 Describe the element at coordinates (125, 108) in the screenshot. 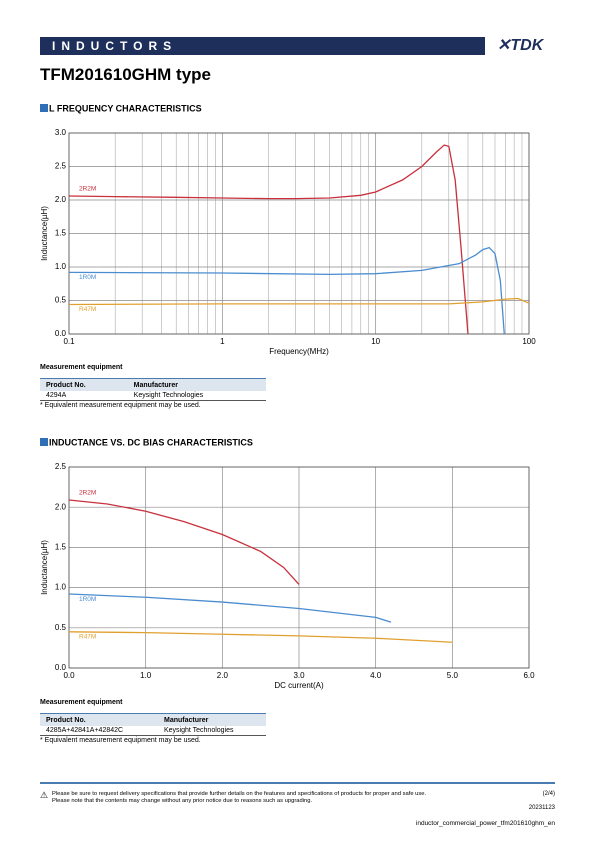

I see `section-title: L FREQUENCY CHARACTERISTICS` at that location.